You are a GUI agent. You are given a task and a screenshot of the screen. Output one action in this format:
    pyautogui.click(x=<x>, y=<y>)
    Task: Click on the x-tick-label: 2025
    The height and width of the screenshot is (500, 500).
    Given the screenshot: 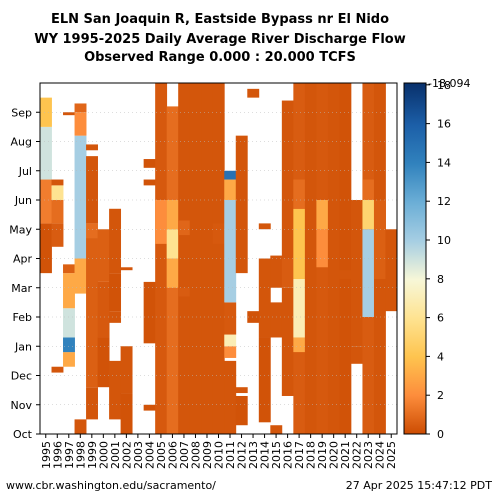 What is the action you would take?
    pyautogui.click(x=391, y=455)
    